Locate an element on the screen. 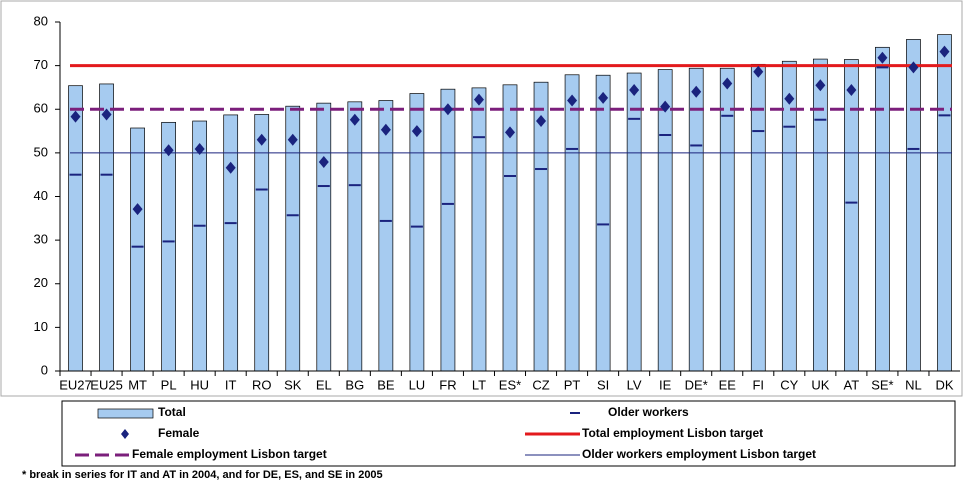  x-tick-label: FR is located at coordinates (447, 384).